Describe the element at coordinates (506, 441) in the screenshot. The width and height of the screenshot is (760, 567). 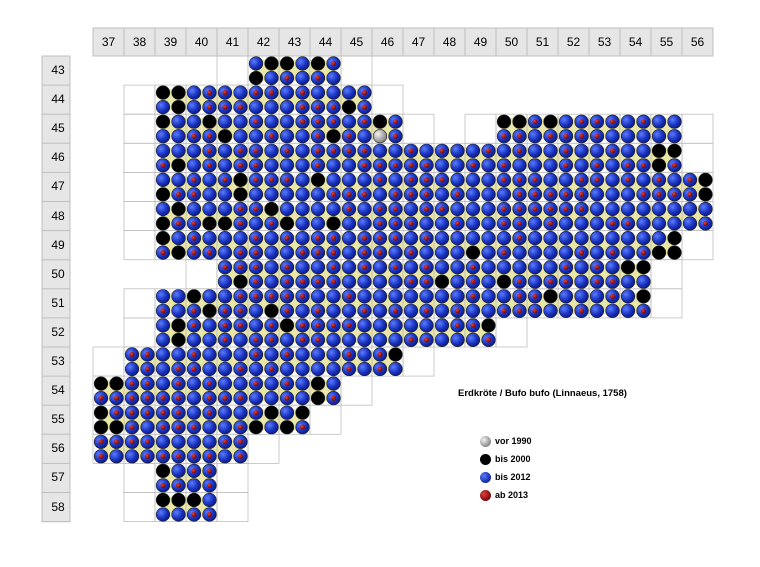
I see `legend-item-vor-1990: vor 1990` at that location.